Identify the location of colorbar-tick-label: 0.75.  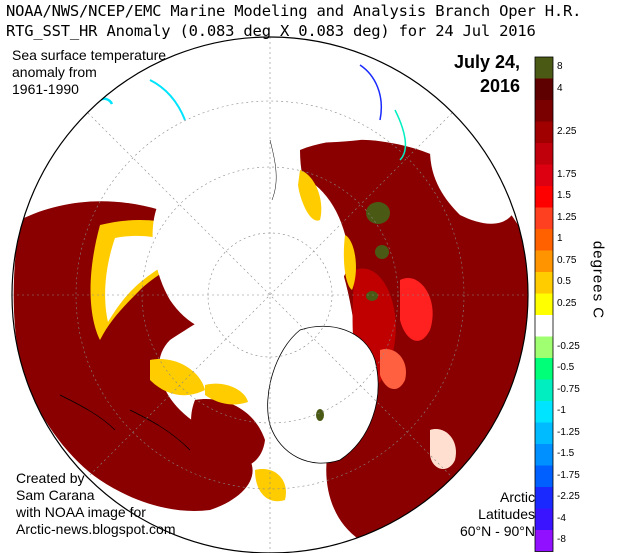
(567, 260).